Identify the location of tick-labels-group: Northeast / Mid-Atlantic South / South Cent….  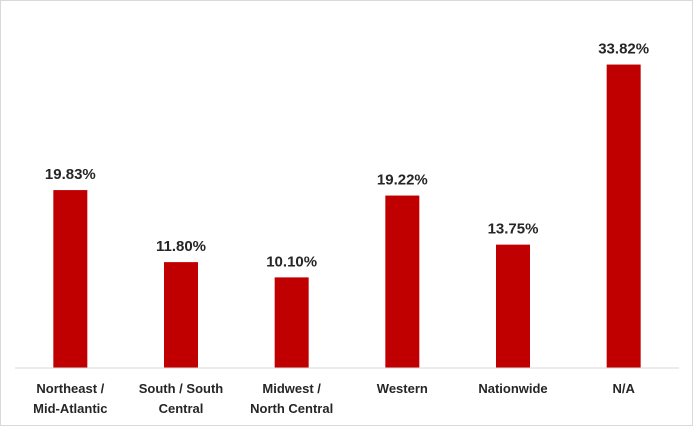
(334, 398).